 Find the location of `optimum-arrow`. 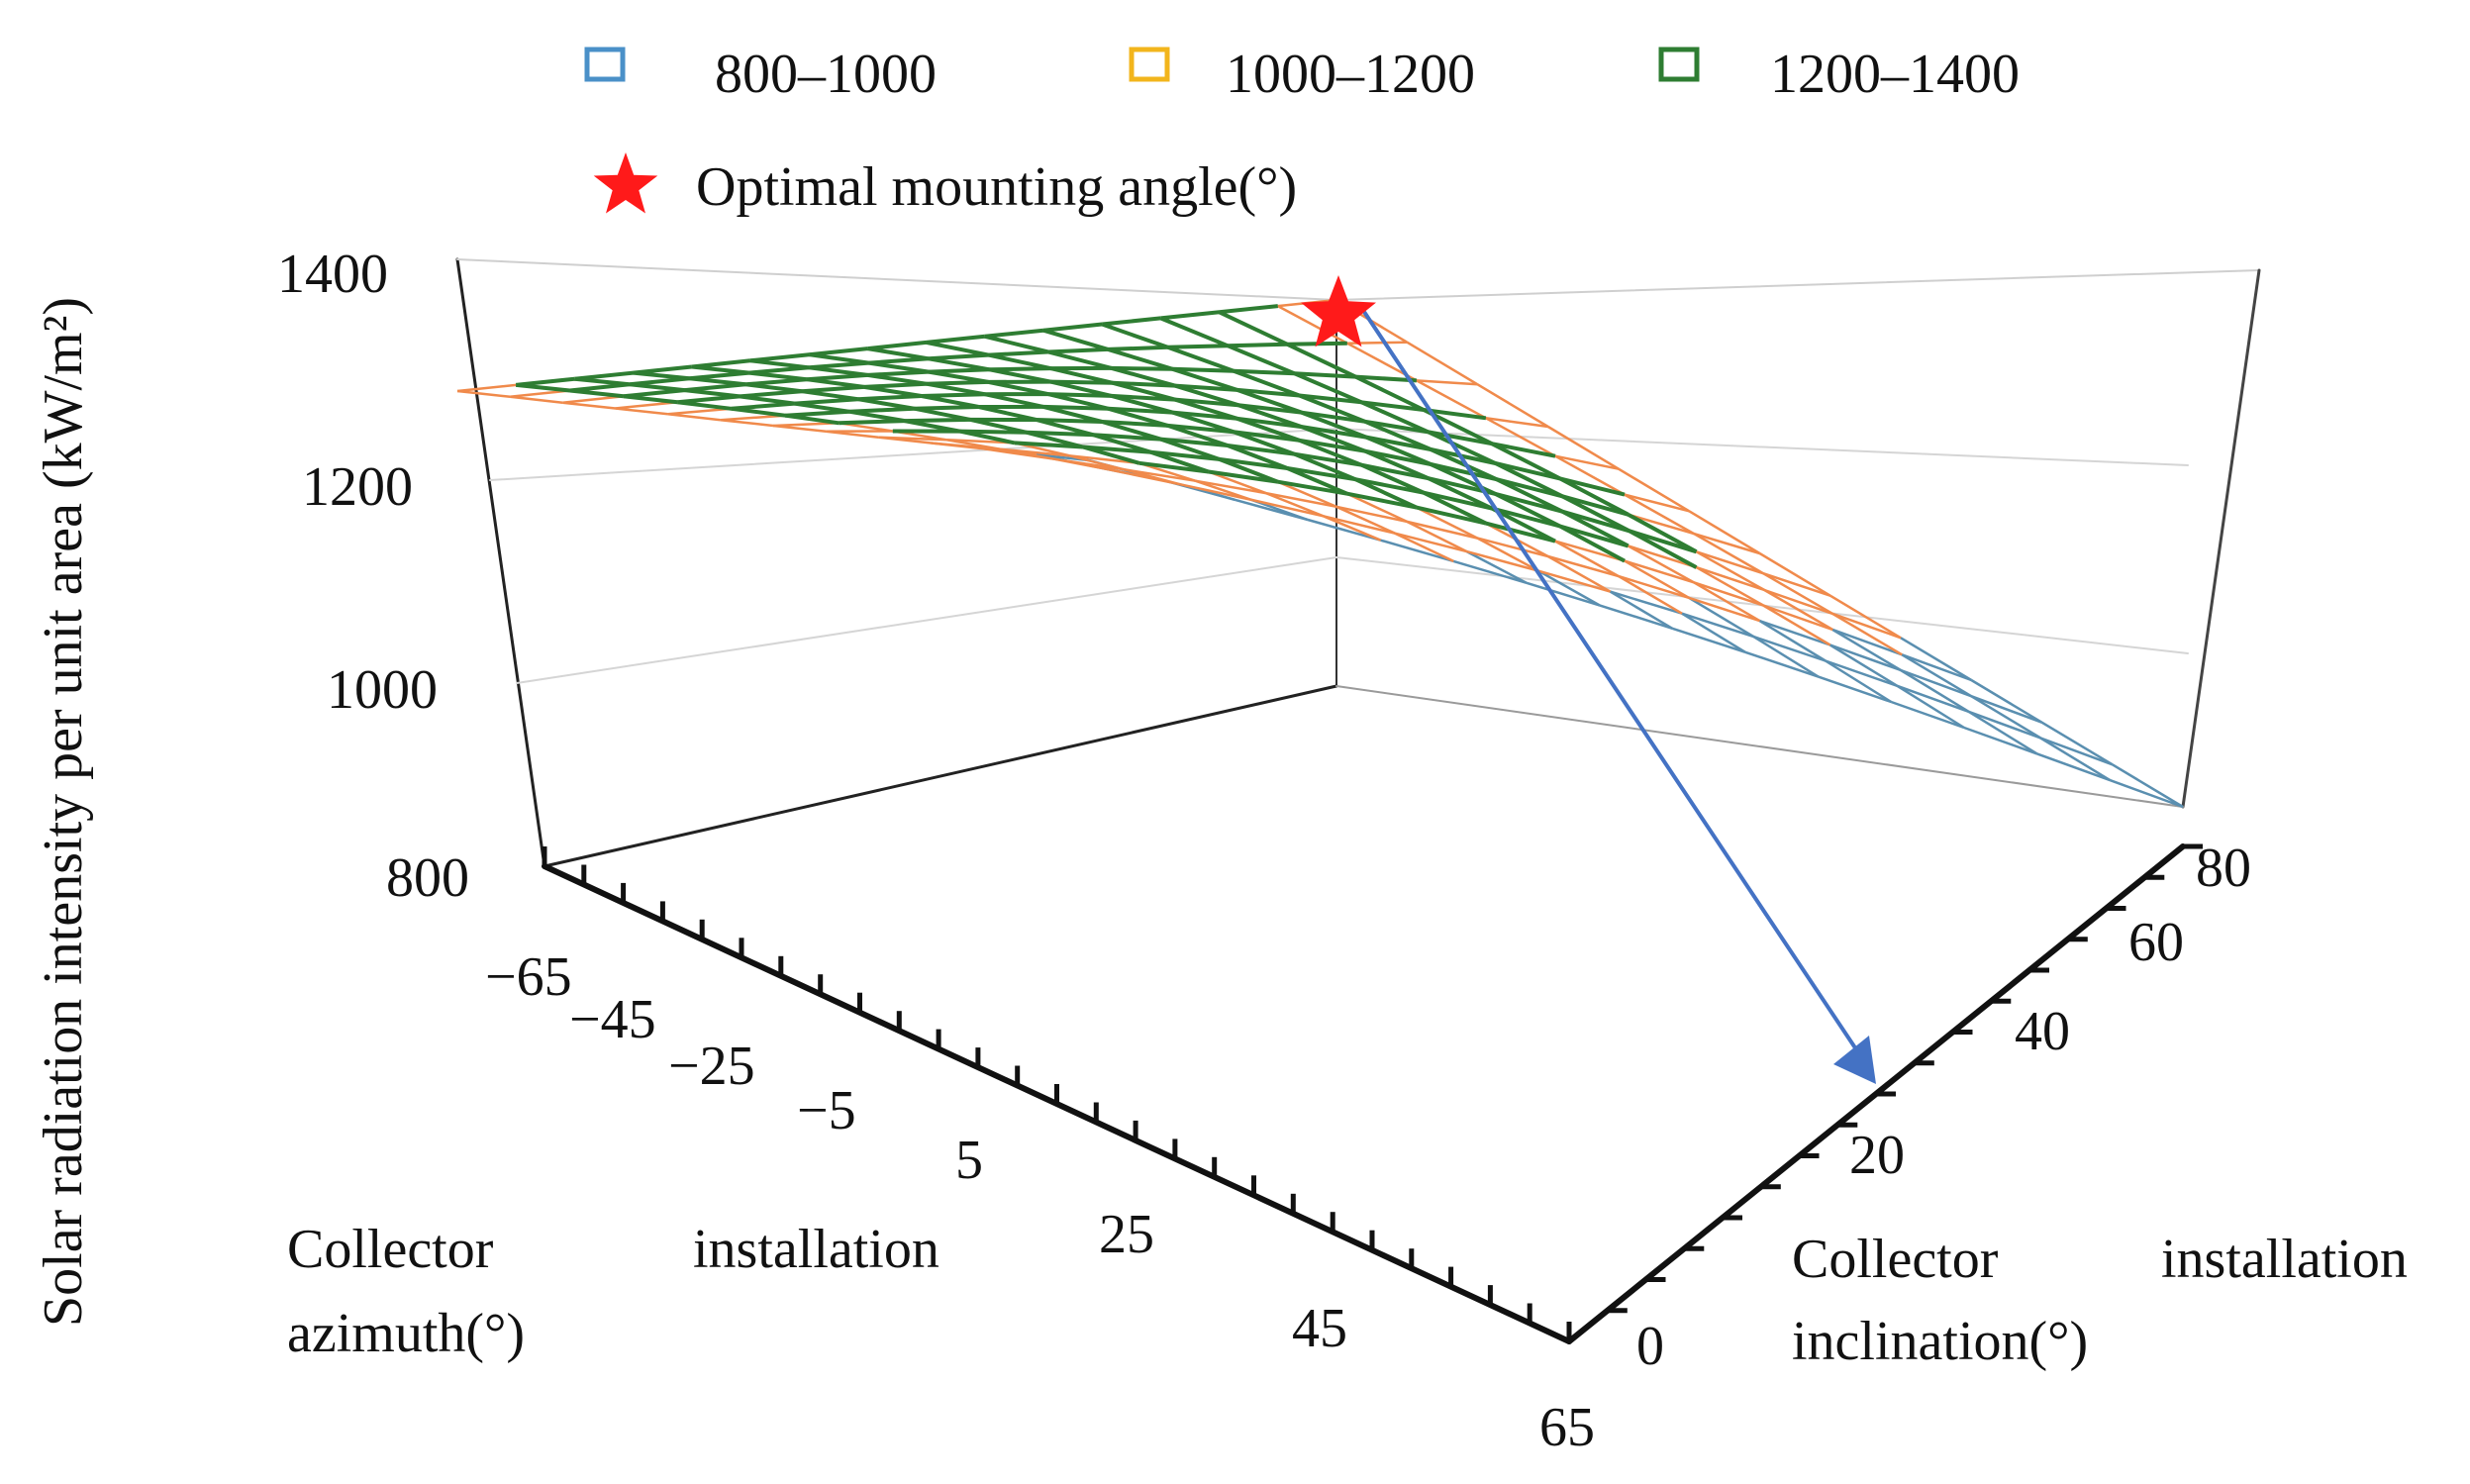

optimum-arrow is located at coordinates (1619, 697).